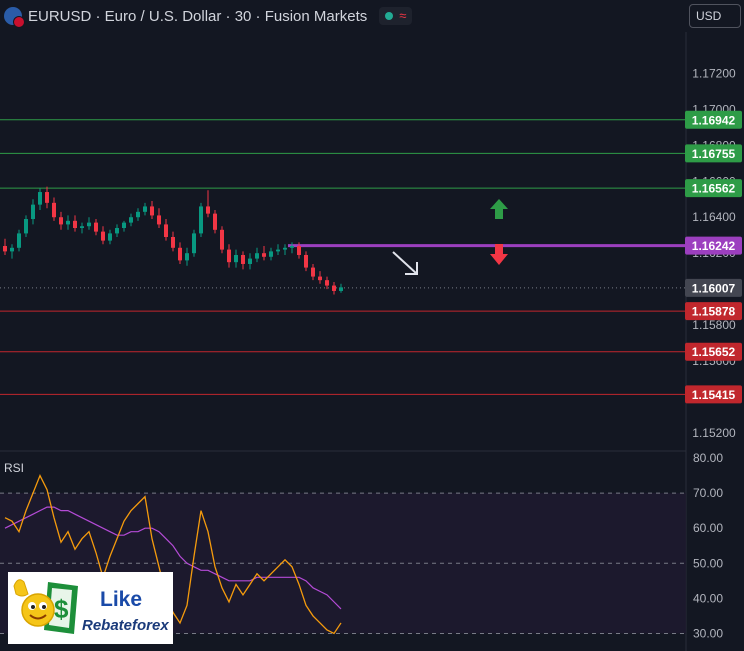 The image size is (744, 651). I want to click on resistance-label-text: 1.16755, so click(714, 154).